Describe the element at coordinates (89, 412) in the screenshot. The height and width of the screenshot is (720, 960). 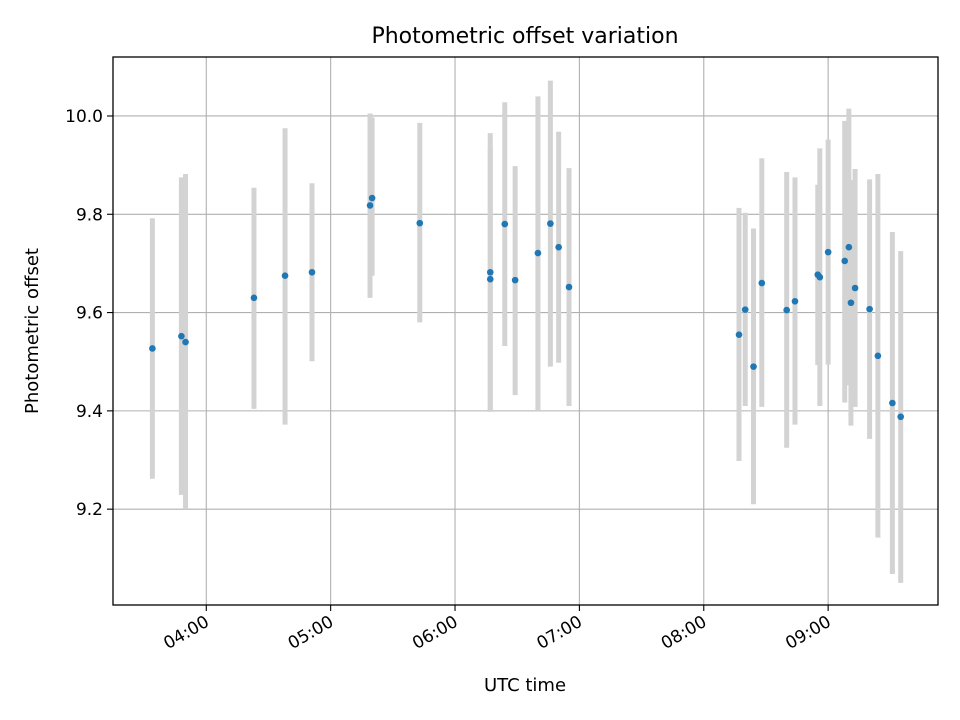
I see `y-tick-label: 9.4` at that location.